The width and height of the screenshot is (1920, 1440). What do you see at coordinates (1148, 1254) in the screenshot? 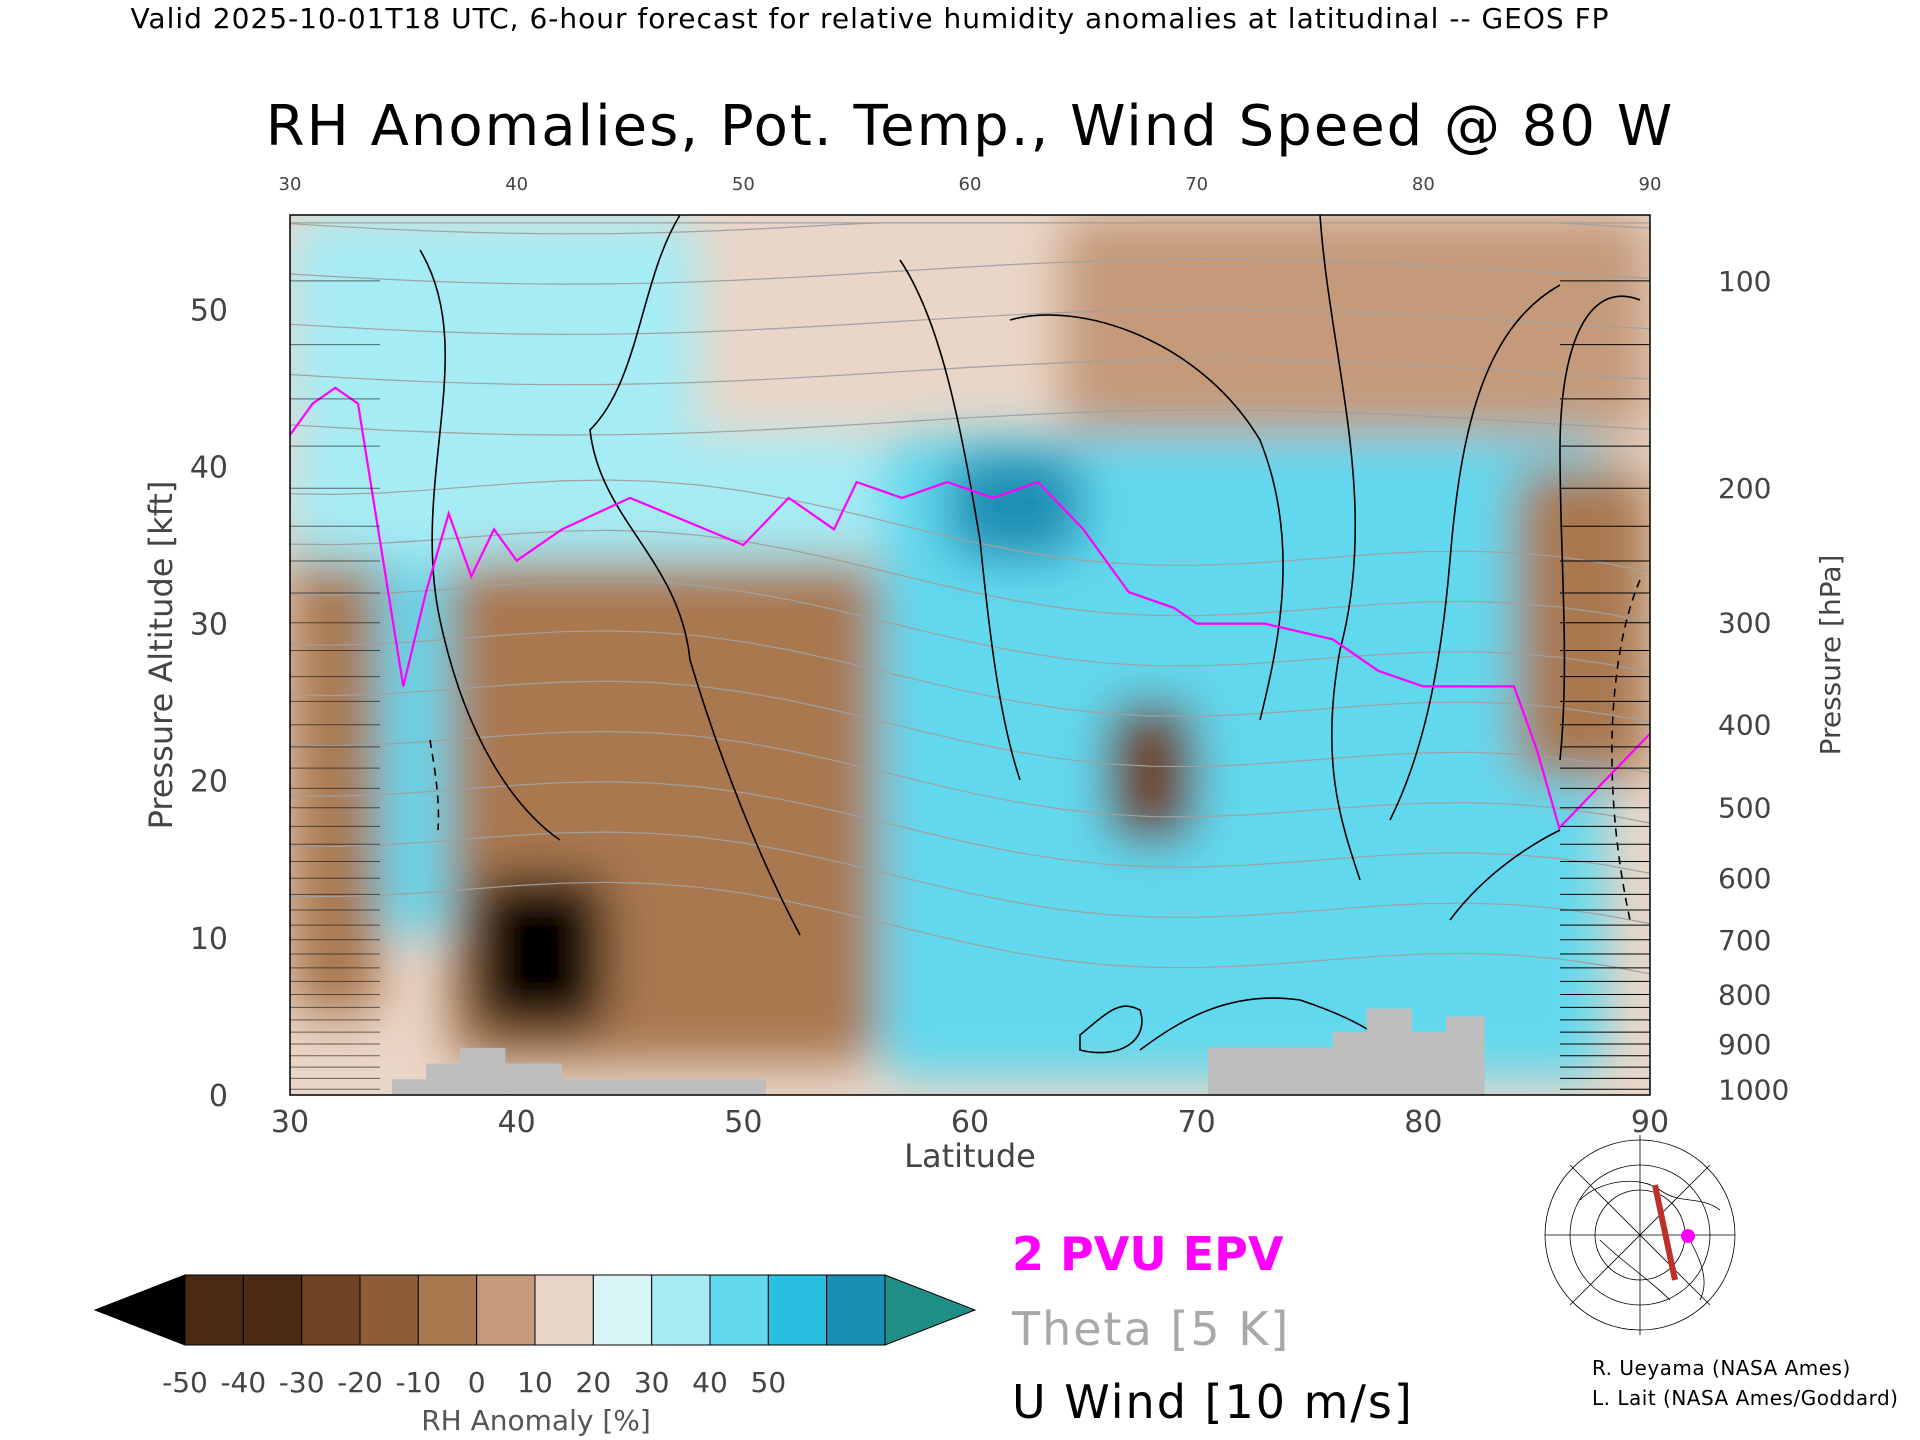
I see `legend-pv: 2 PVU EPV` at bounding box center [1148, 1254].